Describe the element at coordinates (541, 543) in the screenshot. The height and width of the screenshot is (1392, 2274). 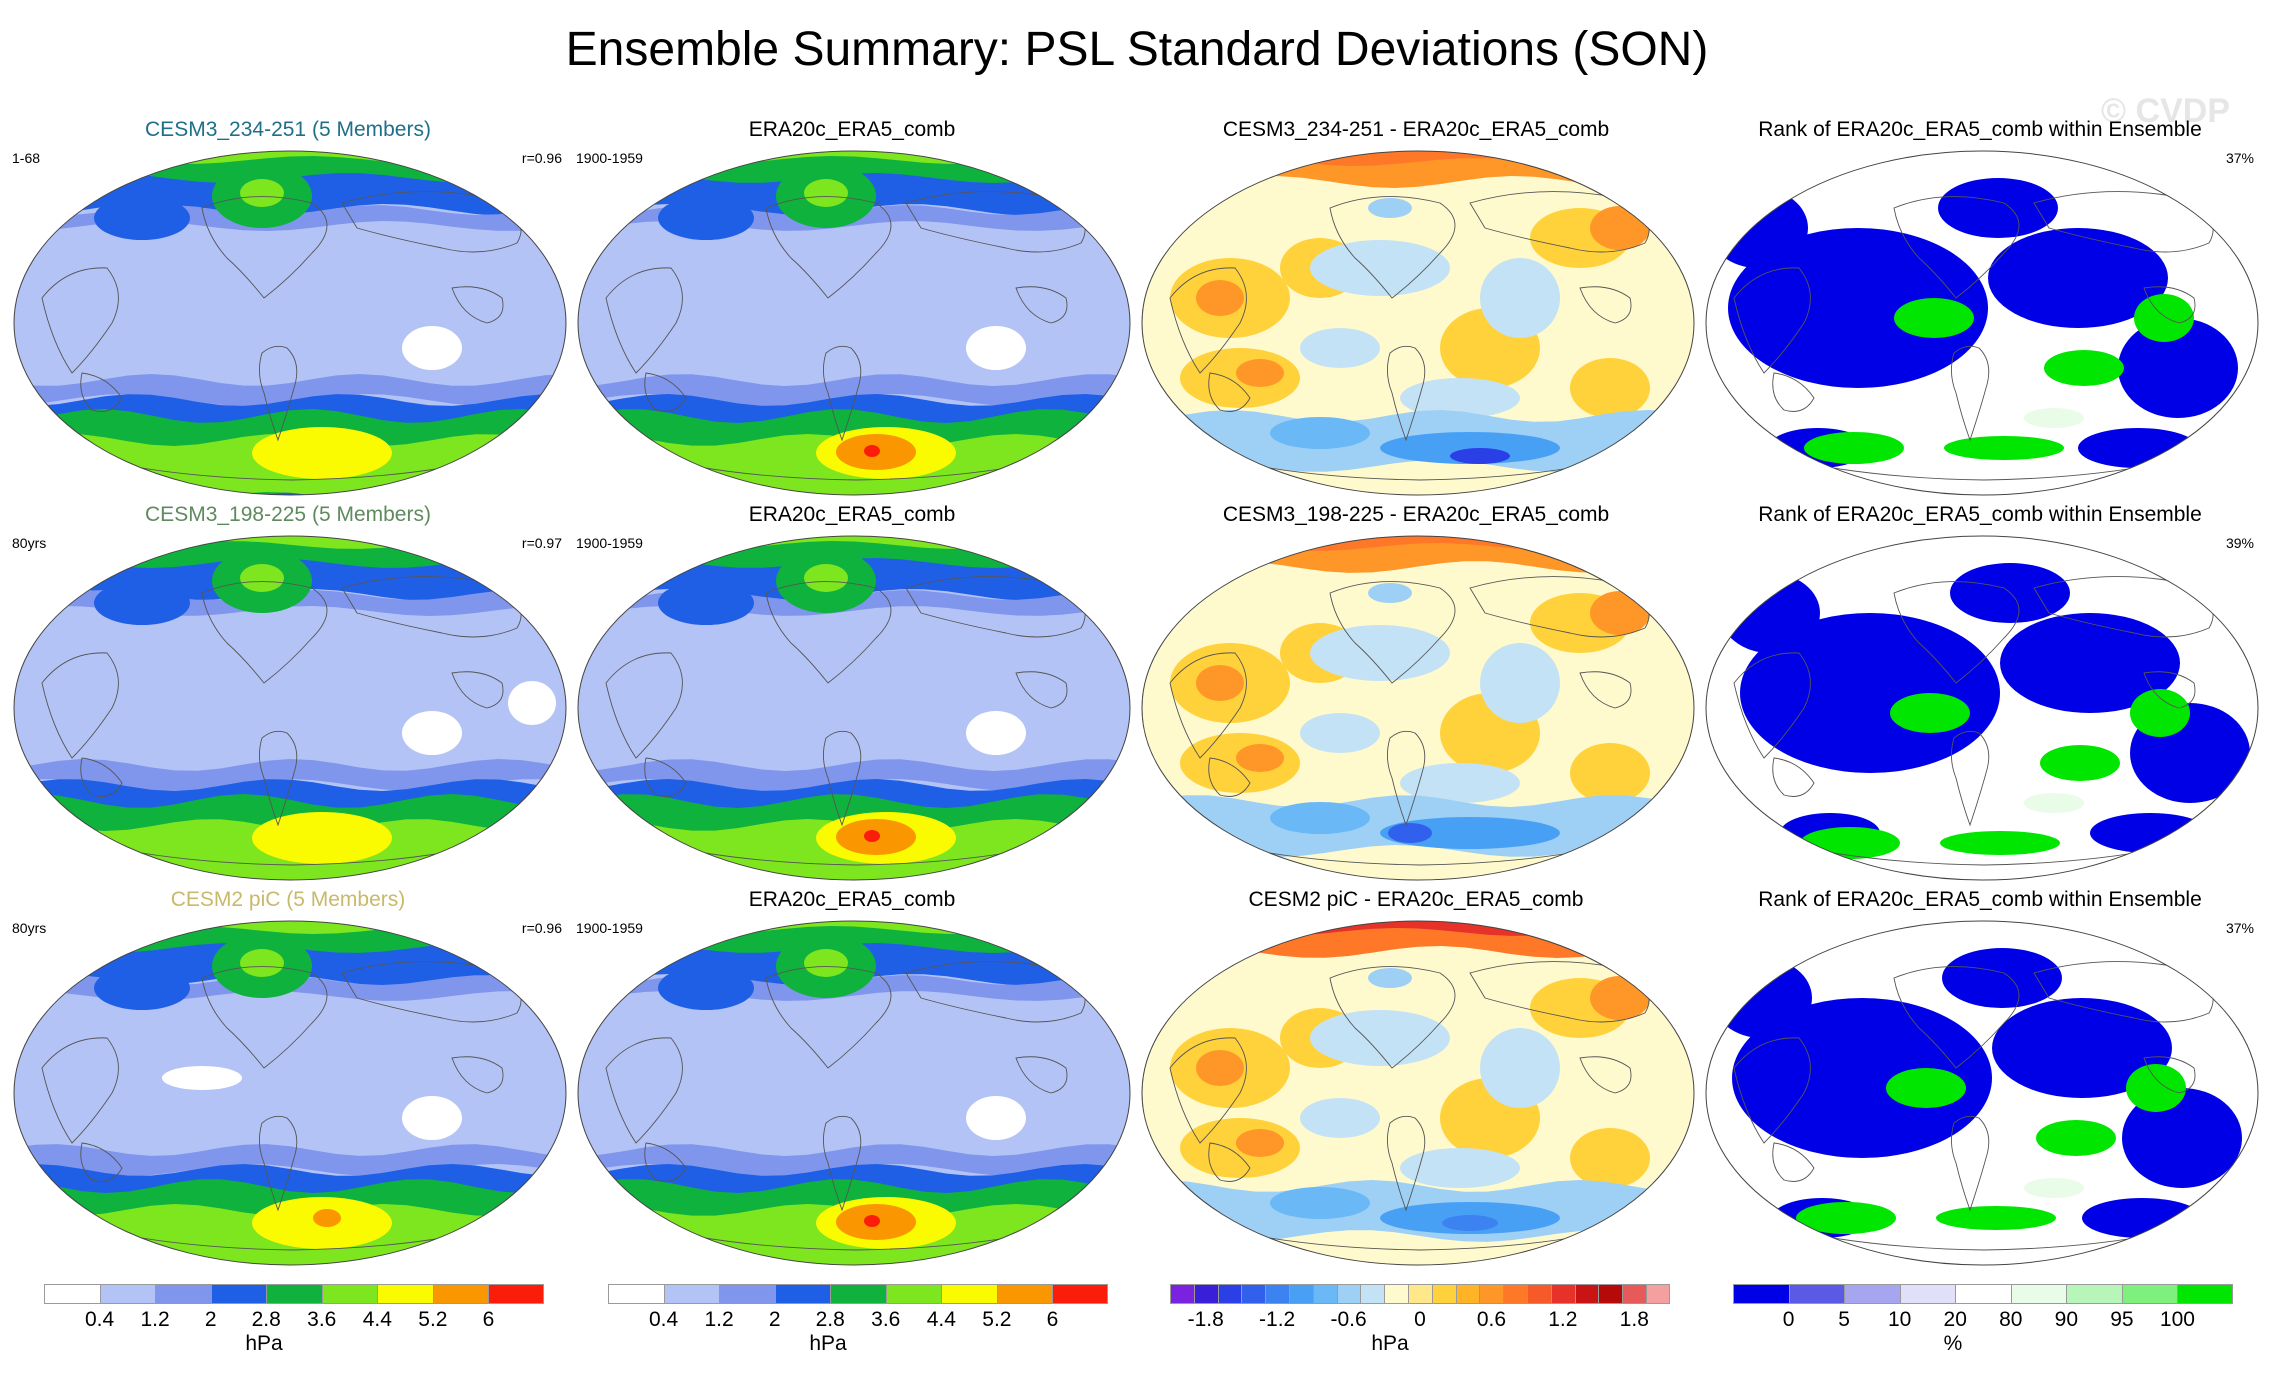
I see `panel-stat-label: r=0.97` at that location.